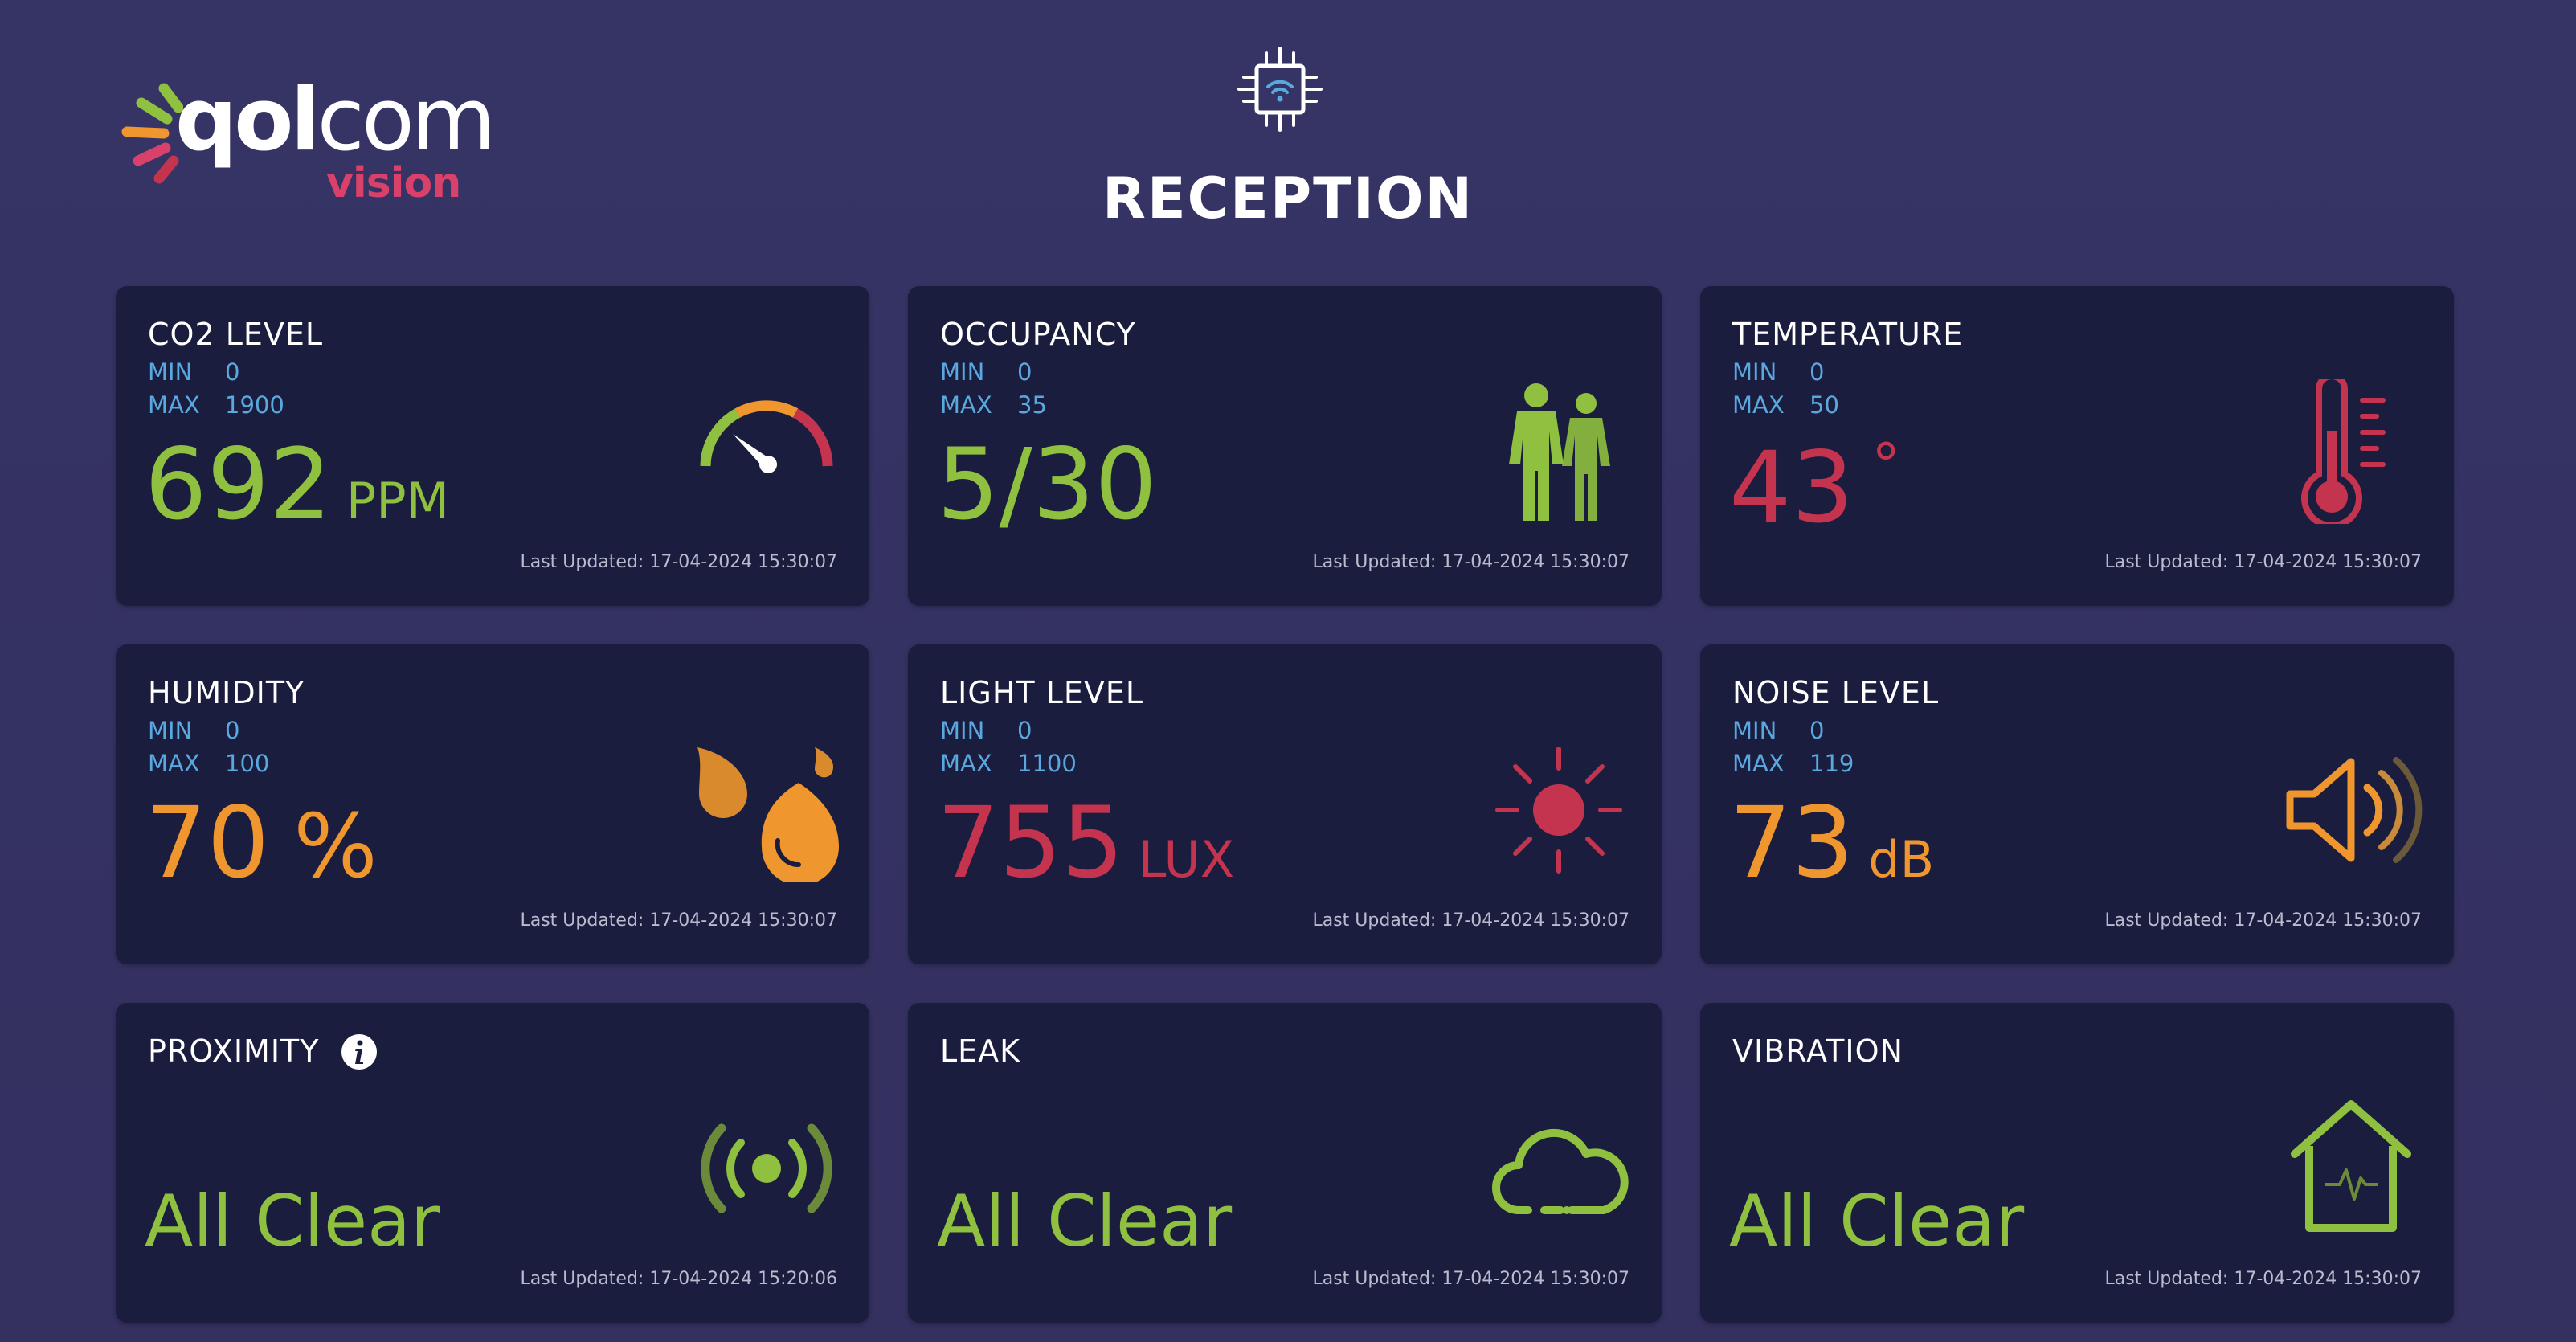 This screenshot has width=2576, height=1342. What do you see at coordinates (2343, 451) in the screenshot?
I see `thermometer-icon` at bounding box center [2343, 451].